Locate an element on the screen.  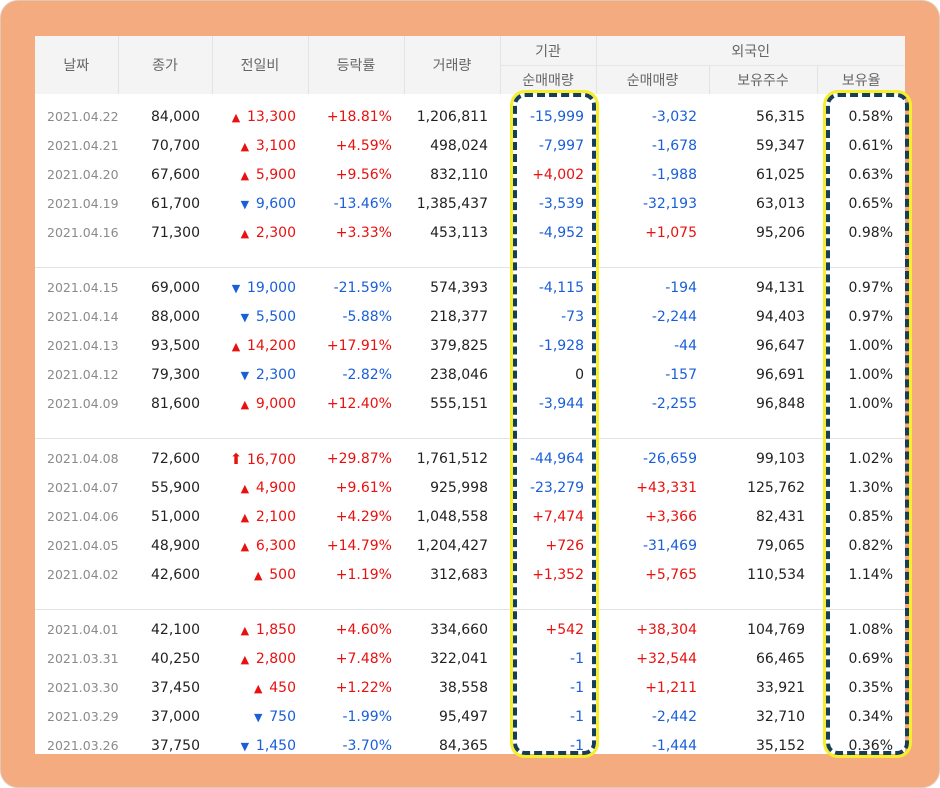
foreign-ratio-cell: 0.35% is located at coordinates (870, 687).